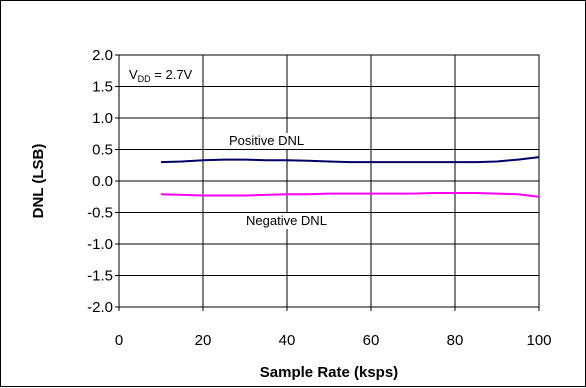  Describe the element at coordinates (102, 55) in the screenshot. I see `y-tick-label: 2.0` at that location.